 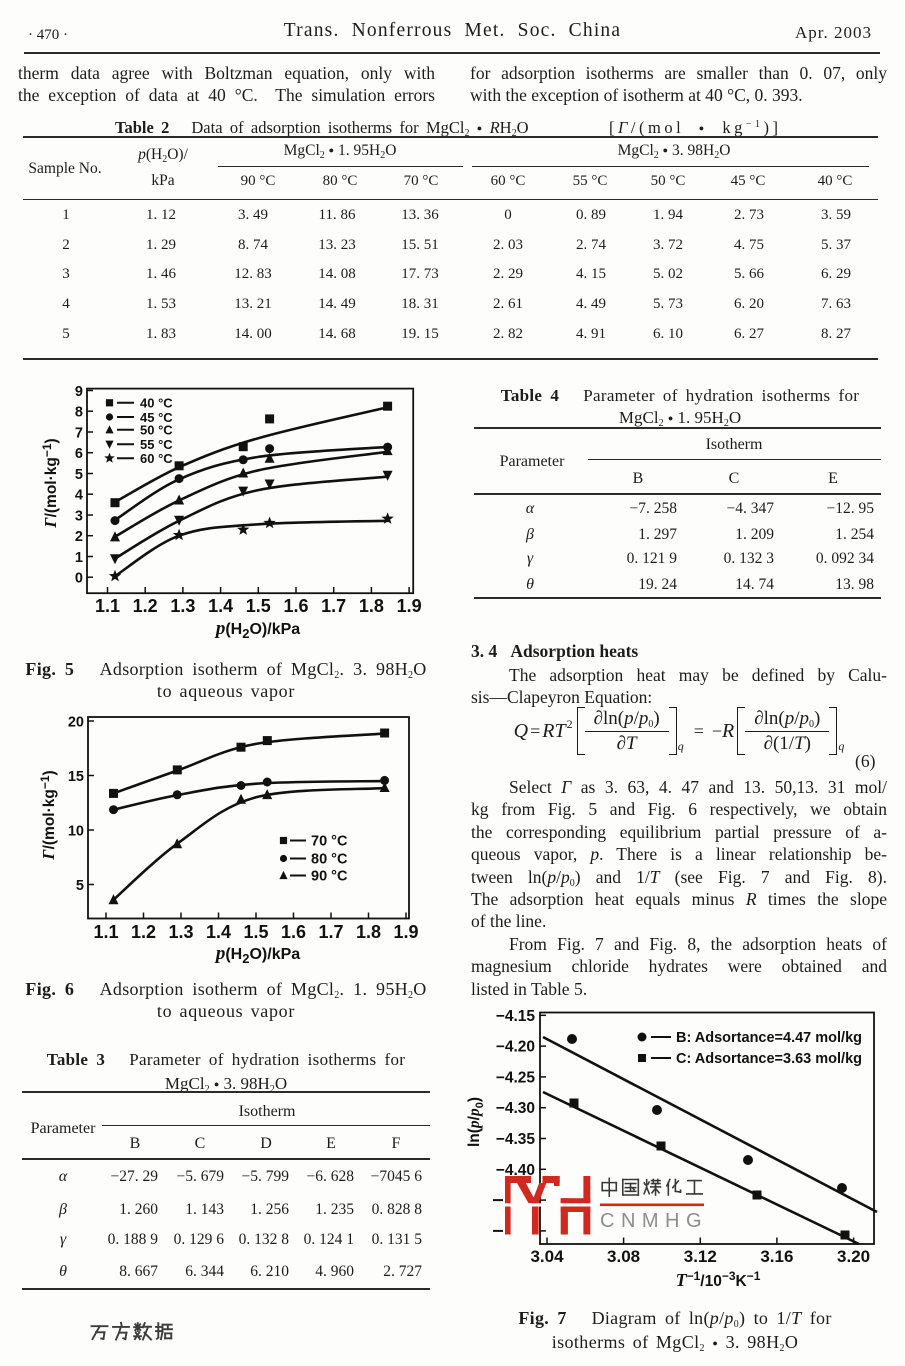 I want to click on svg-text: 3.20, so click(x=853, y=1256).